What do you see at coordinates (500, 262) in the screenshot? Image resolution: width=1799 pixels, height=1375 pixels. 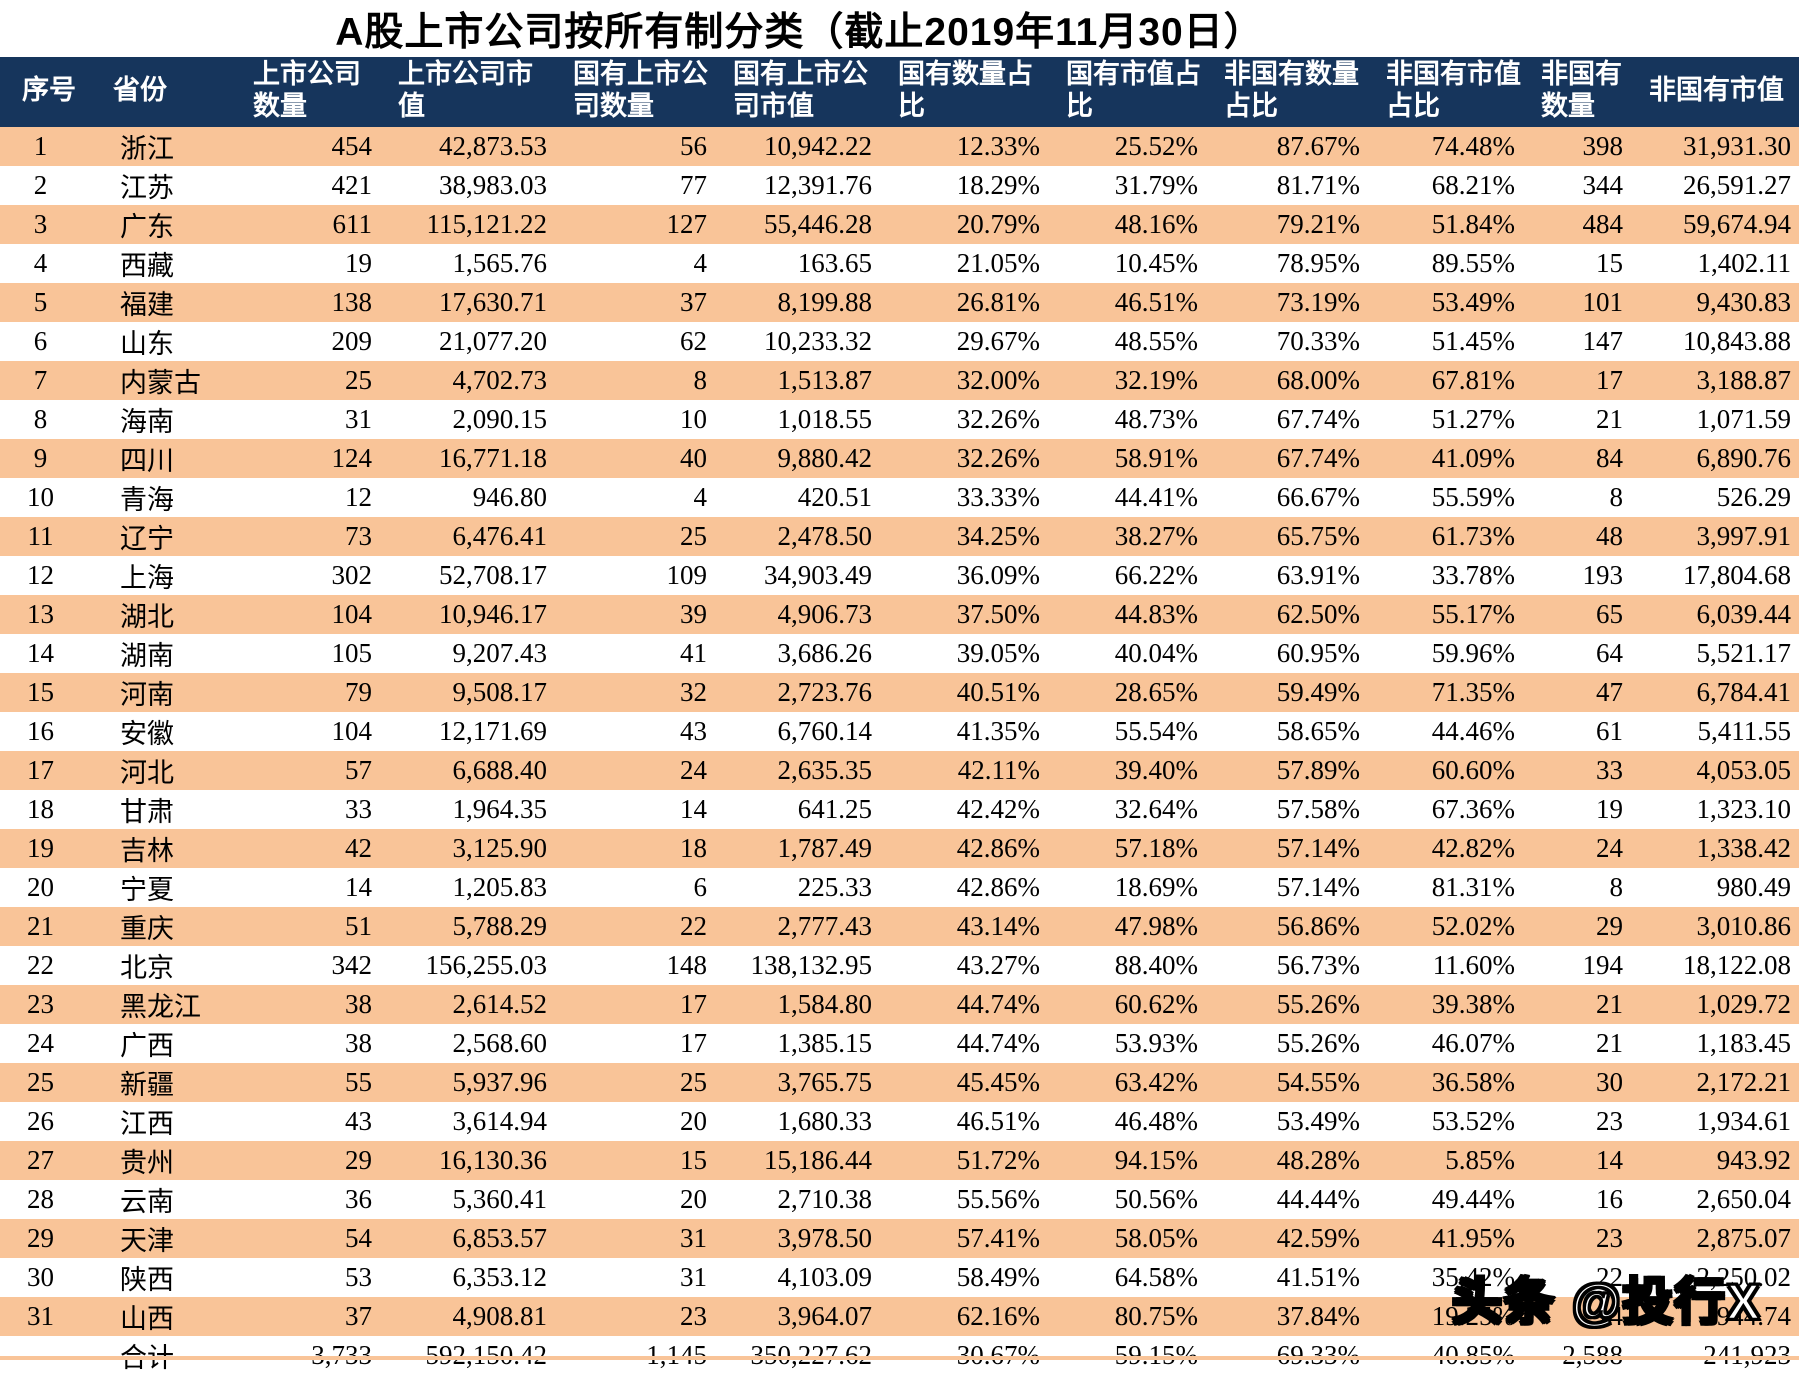 I see `listed-mktcap: 1,565.76` at bounding box center [500, 262].